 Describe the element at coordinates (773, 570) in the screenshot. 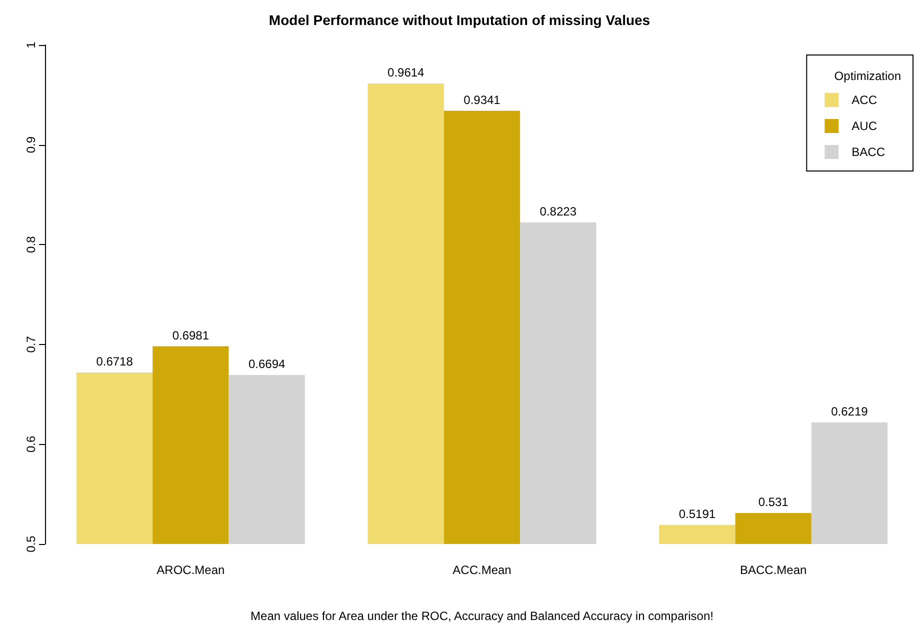

I see `x-tick-label: BACC.Mean` at that location.